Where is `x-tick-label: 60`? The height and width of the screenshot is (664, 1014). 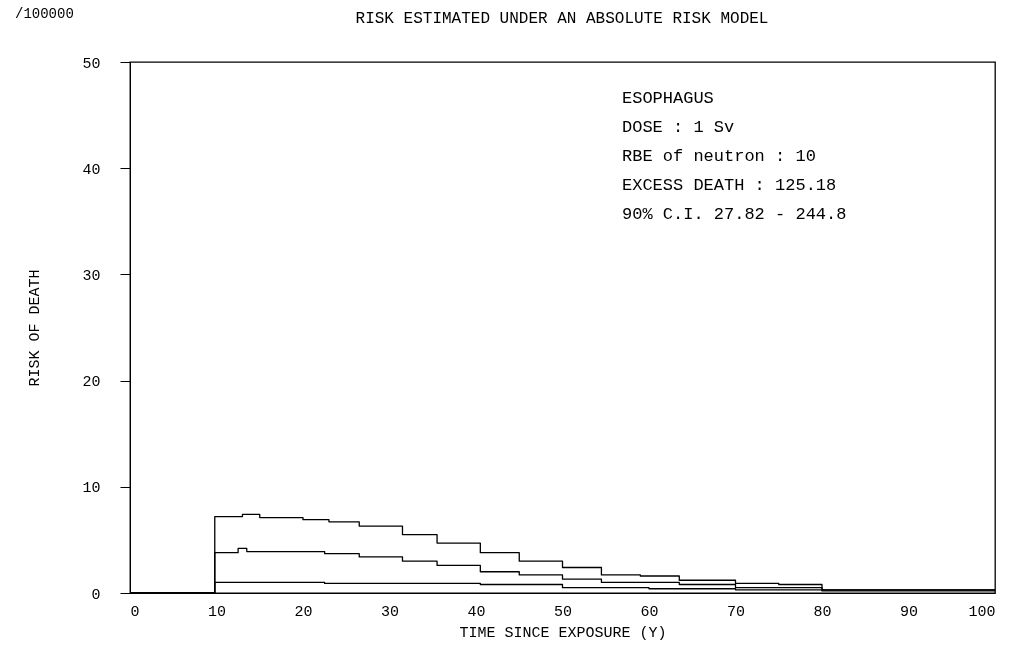 x-tick-label: 60 is located at coordinates (649, 612).